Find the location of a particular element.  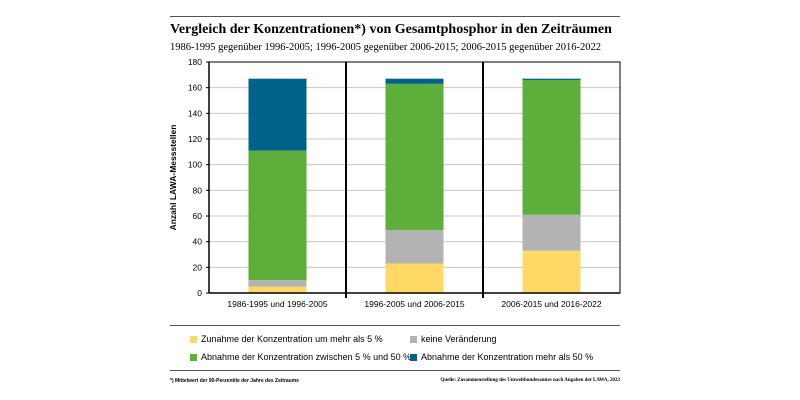

y-axis-title: Anzahl LAWA-Messstellen is located at coordinates (173, 178).